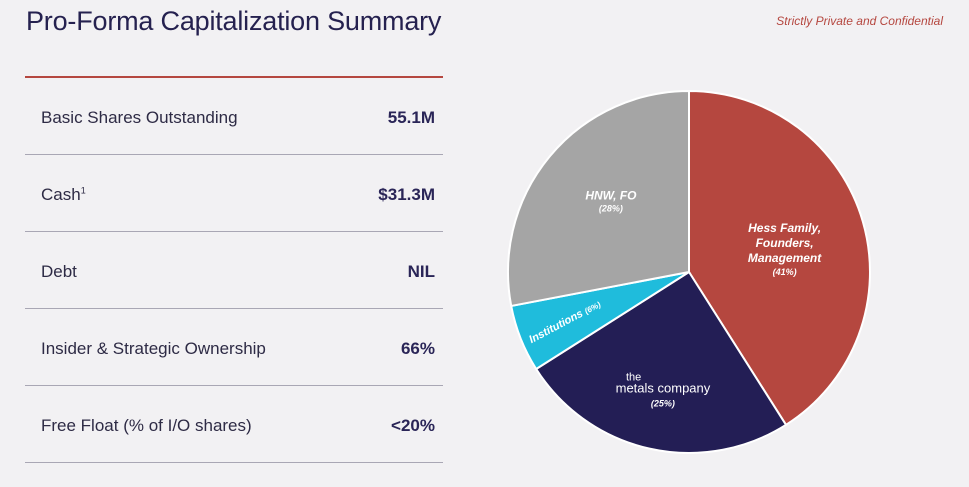  I want to click on table-row-free-float: Free Float (% of I/O shares) <20%, so click(234, 424).